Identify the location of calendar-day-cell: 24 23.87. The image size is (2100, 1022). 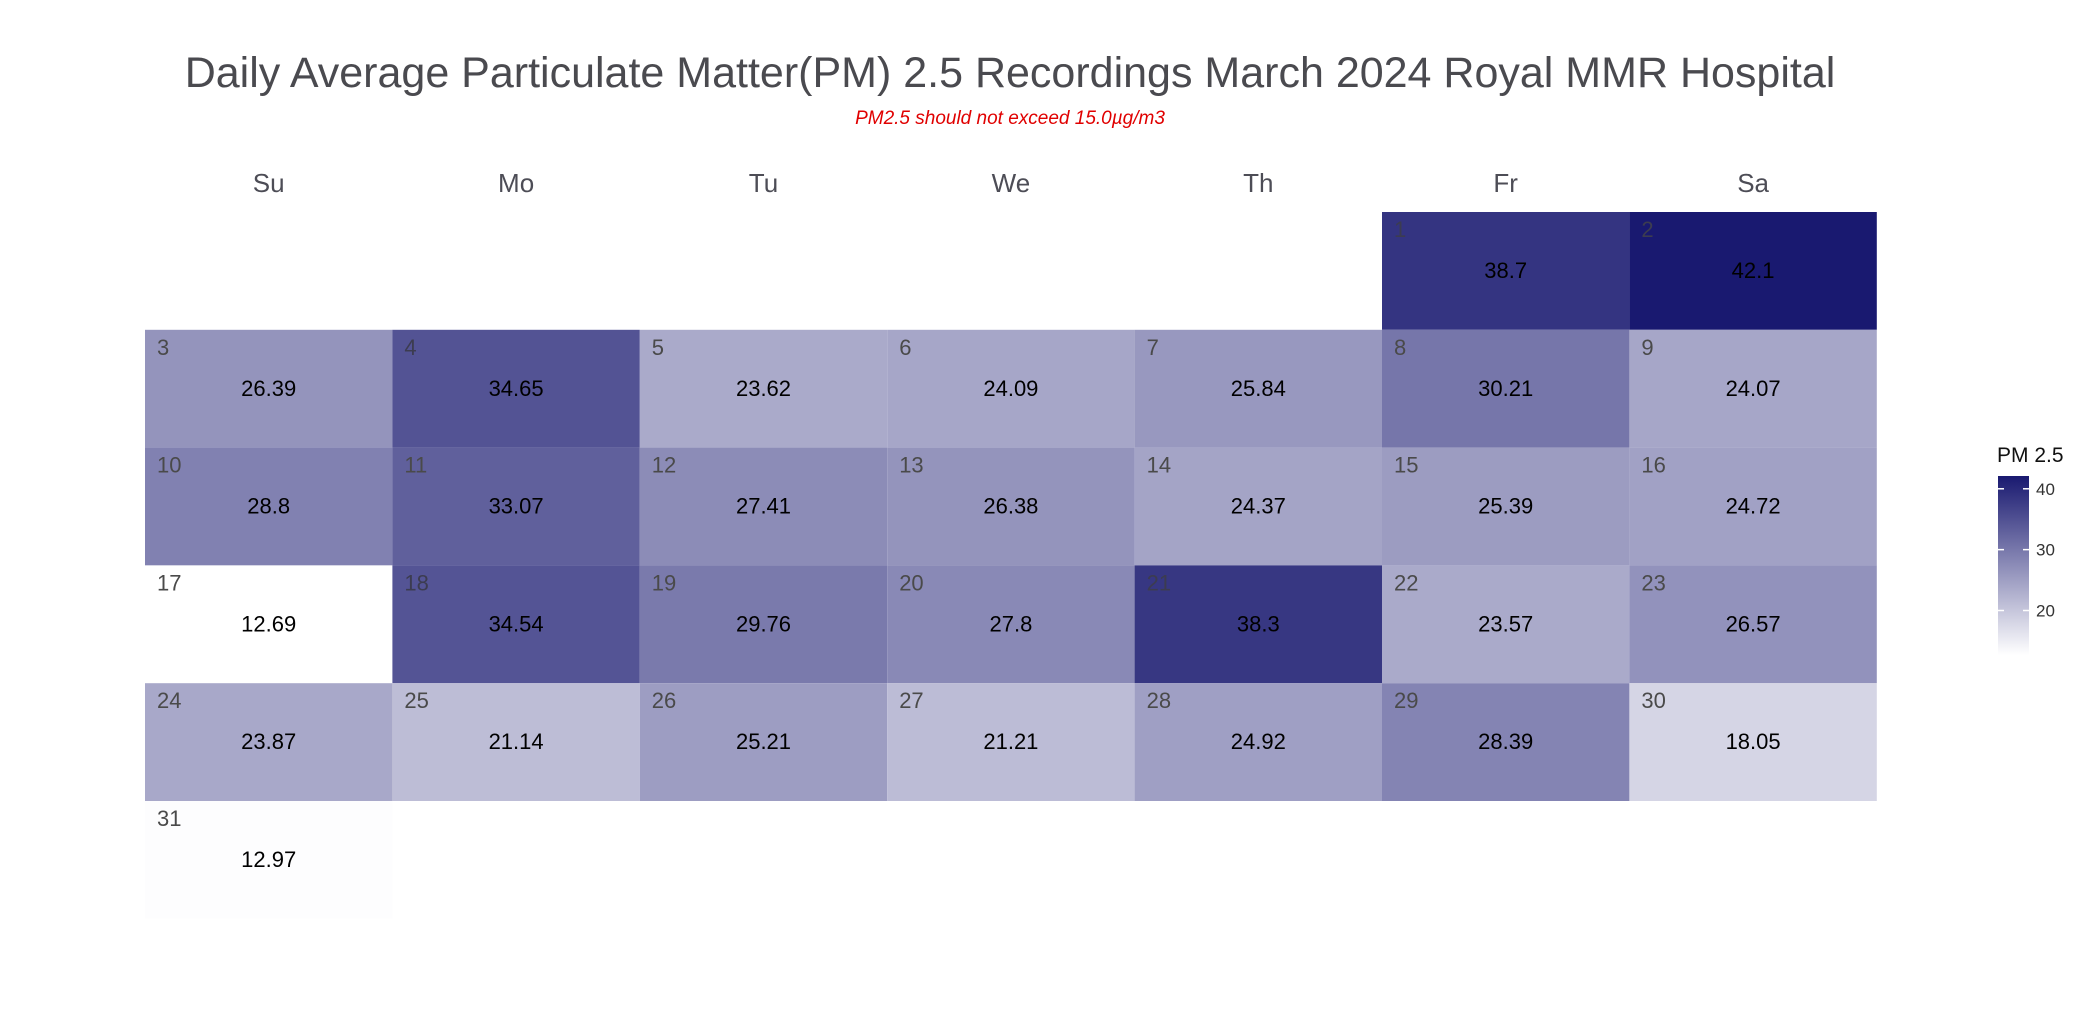
(269, 742).